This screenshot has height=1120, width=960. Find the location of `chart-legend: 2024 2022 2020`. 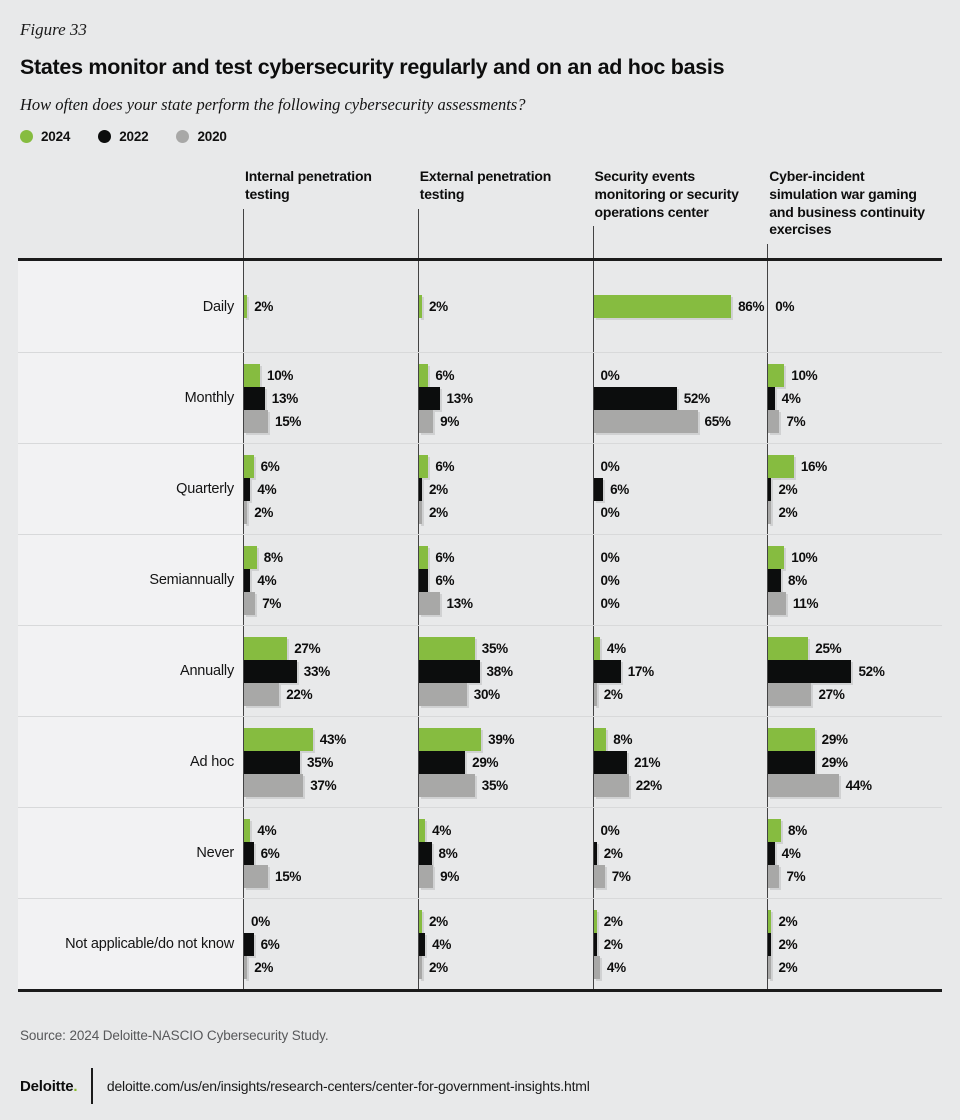

chart-legend: 2024 2022 2020 is located at coordinates (480, 136).